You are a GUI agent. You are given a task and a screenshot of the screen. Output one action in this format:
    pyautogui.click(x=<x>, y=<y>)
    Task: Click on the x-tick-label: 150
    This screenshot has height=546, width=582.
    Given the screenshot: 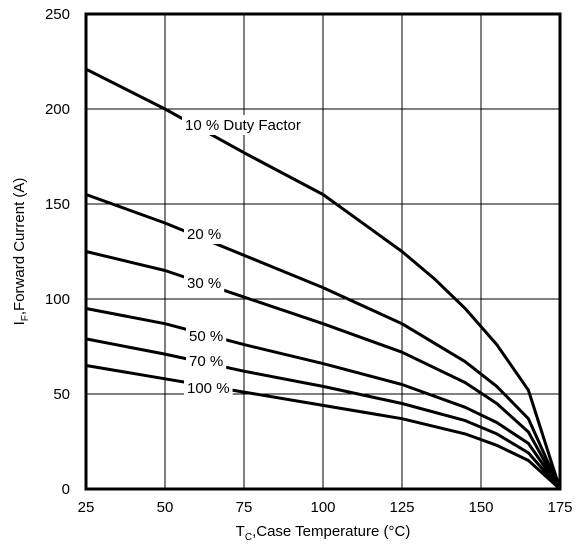 What is the action you would take?
    pyautogui.click(x=480, y=507)
    